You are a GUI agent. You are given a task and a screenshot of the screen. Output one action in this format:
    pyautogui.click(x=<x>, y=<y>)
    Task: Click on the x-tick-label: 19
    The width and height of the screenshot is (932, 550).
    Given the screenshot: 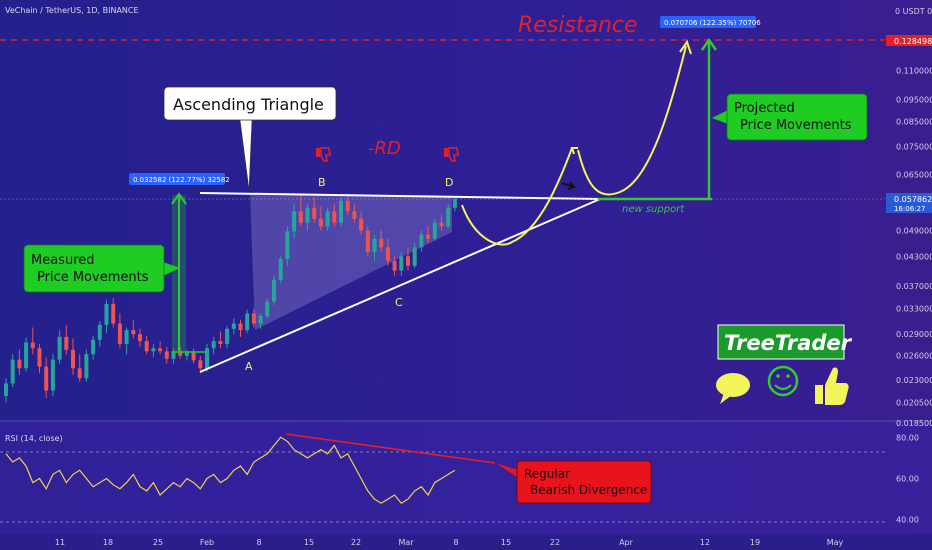 What is the action you would take?
    pyautogui.click(x=755, y=542)
    